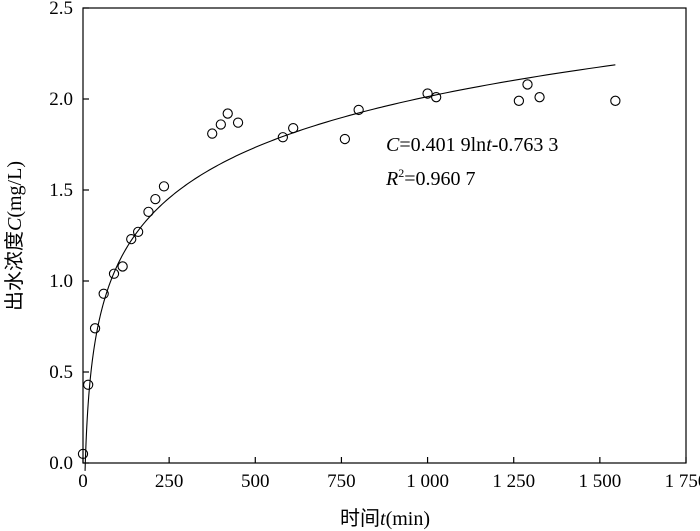 The height and width of the screenshot is (531, 700). What do you see at coordinates (682, 481) in the screenshot?
I see `x-tick-label: 1 750` at bounding box center [682, 481].